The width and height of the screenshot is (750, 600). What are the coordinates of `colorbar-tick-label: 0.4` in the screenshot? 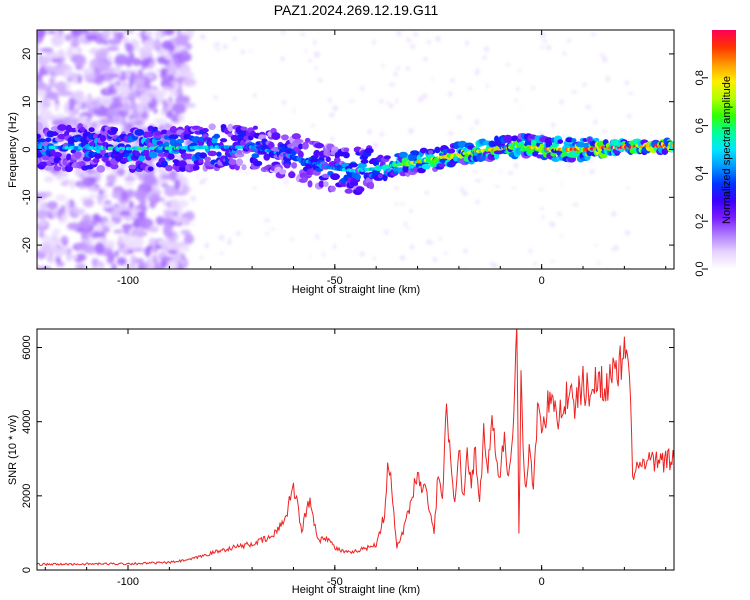 It's located at (700, 173).